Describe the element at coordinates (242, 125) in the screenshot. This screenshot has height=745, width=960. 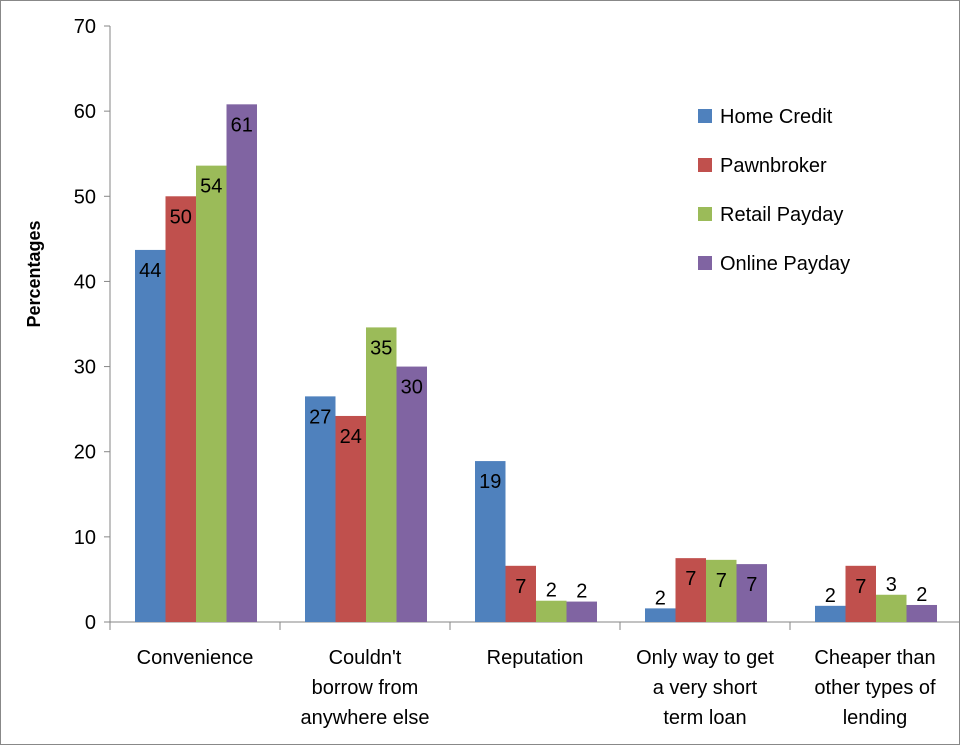
I see `data-label: 61` at that location.